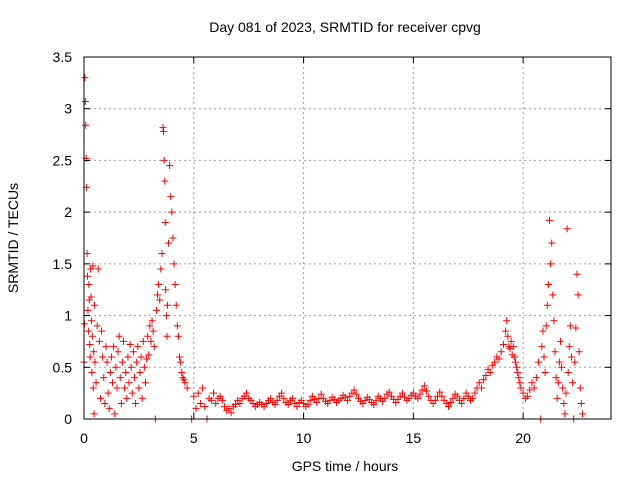 The image size is (640, 480). I want to click on y-axis-label: SRMTID / TECUs, so click(13, 238).